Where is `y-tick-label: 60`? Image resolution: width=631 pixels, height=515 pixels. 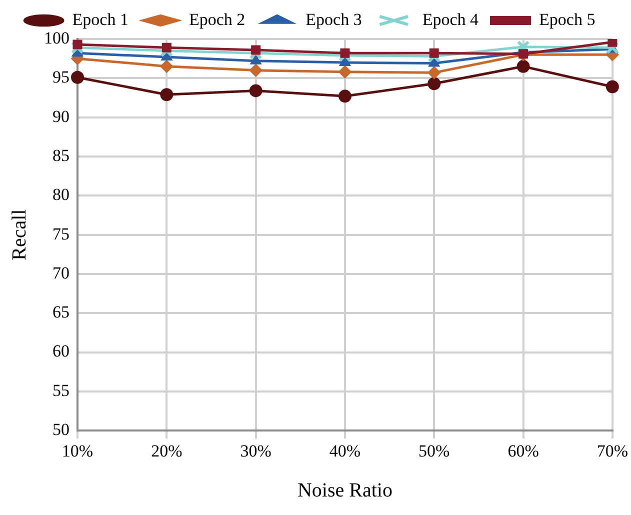 y-tick-label: 60 is located at coordinates (61, 351).